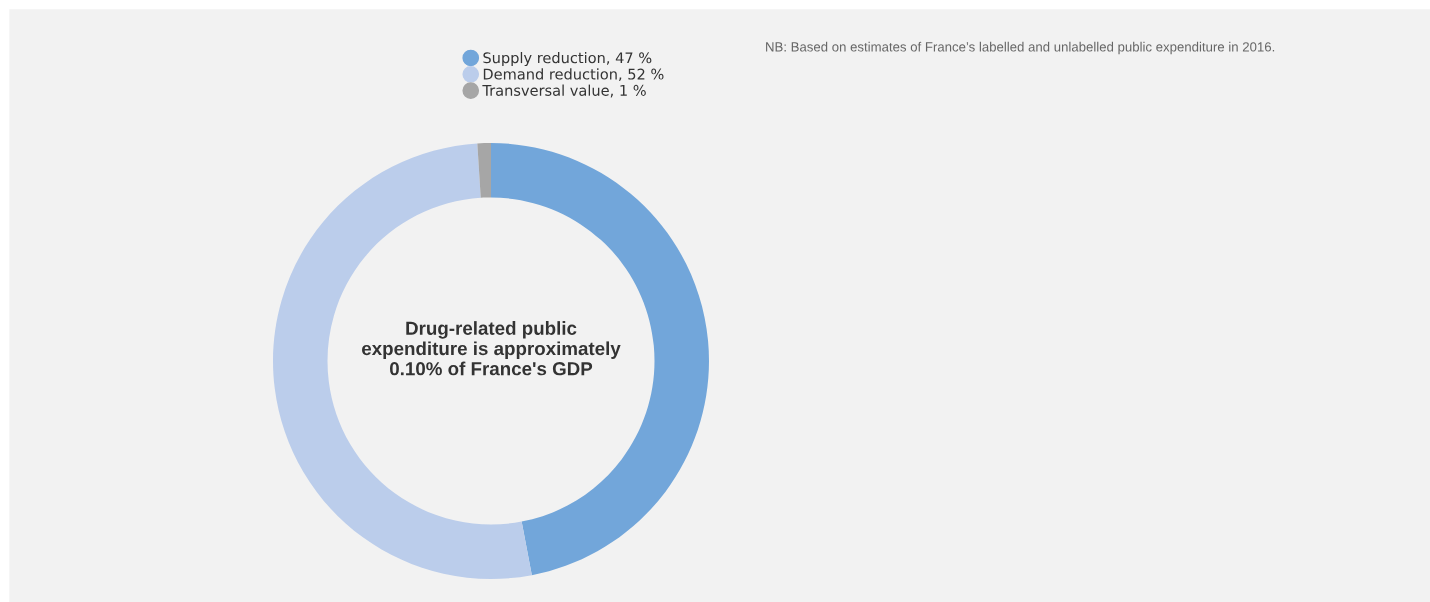 This screenshot has height=602, width=1430. What do you see at coordinates (491, 348) in the screenshot?
I see `text: Drug-related public expenditure is approximately 0.10% of France's GDP` at bounding box center [491, 348].